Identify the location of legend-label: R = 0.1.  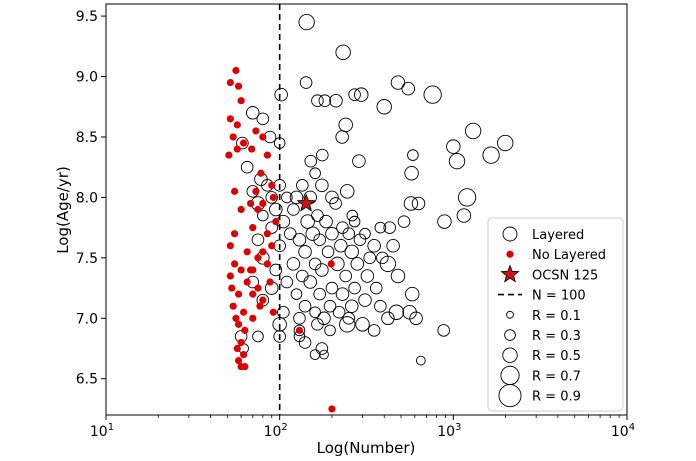
(556, 316).